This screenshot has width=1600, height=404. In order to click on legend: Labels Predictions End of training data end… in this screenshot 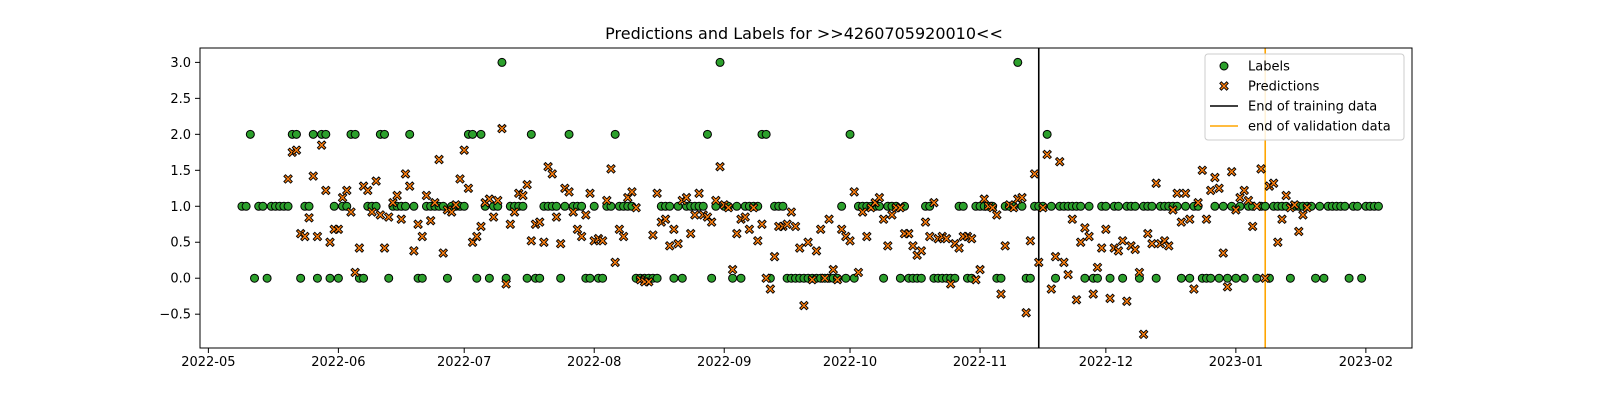, I will do `click(1304, 97)`.